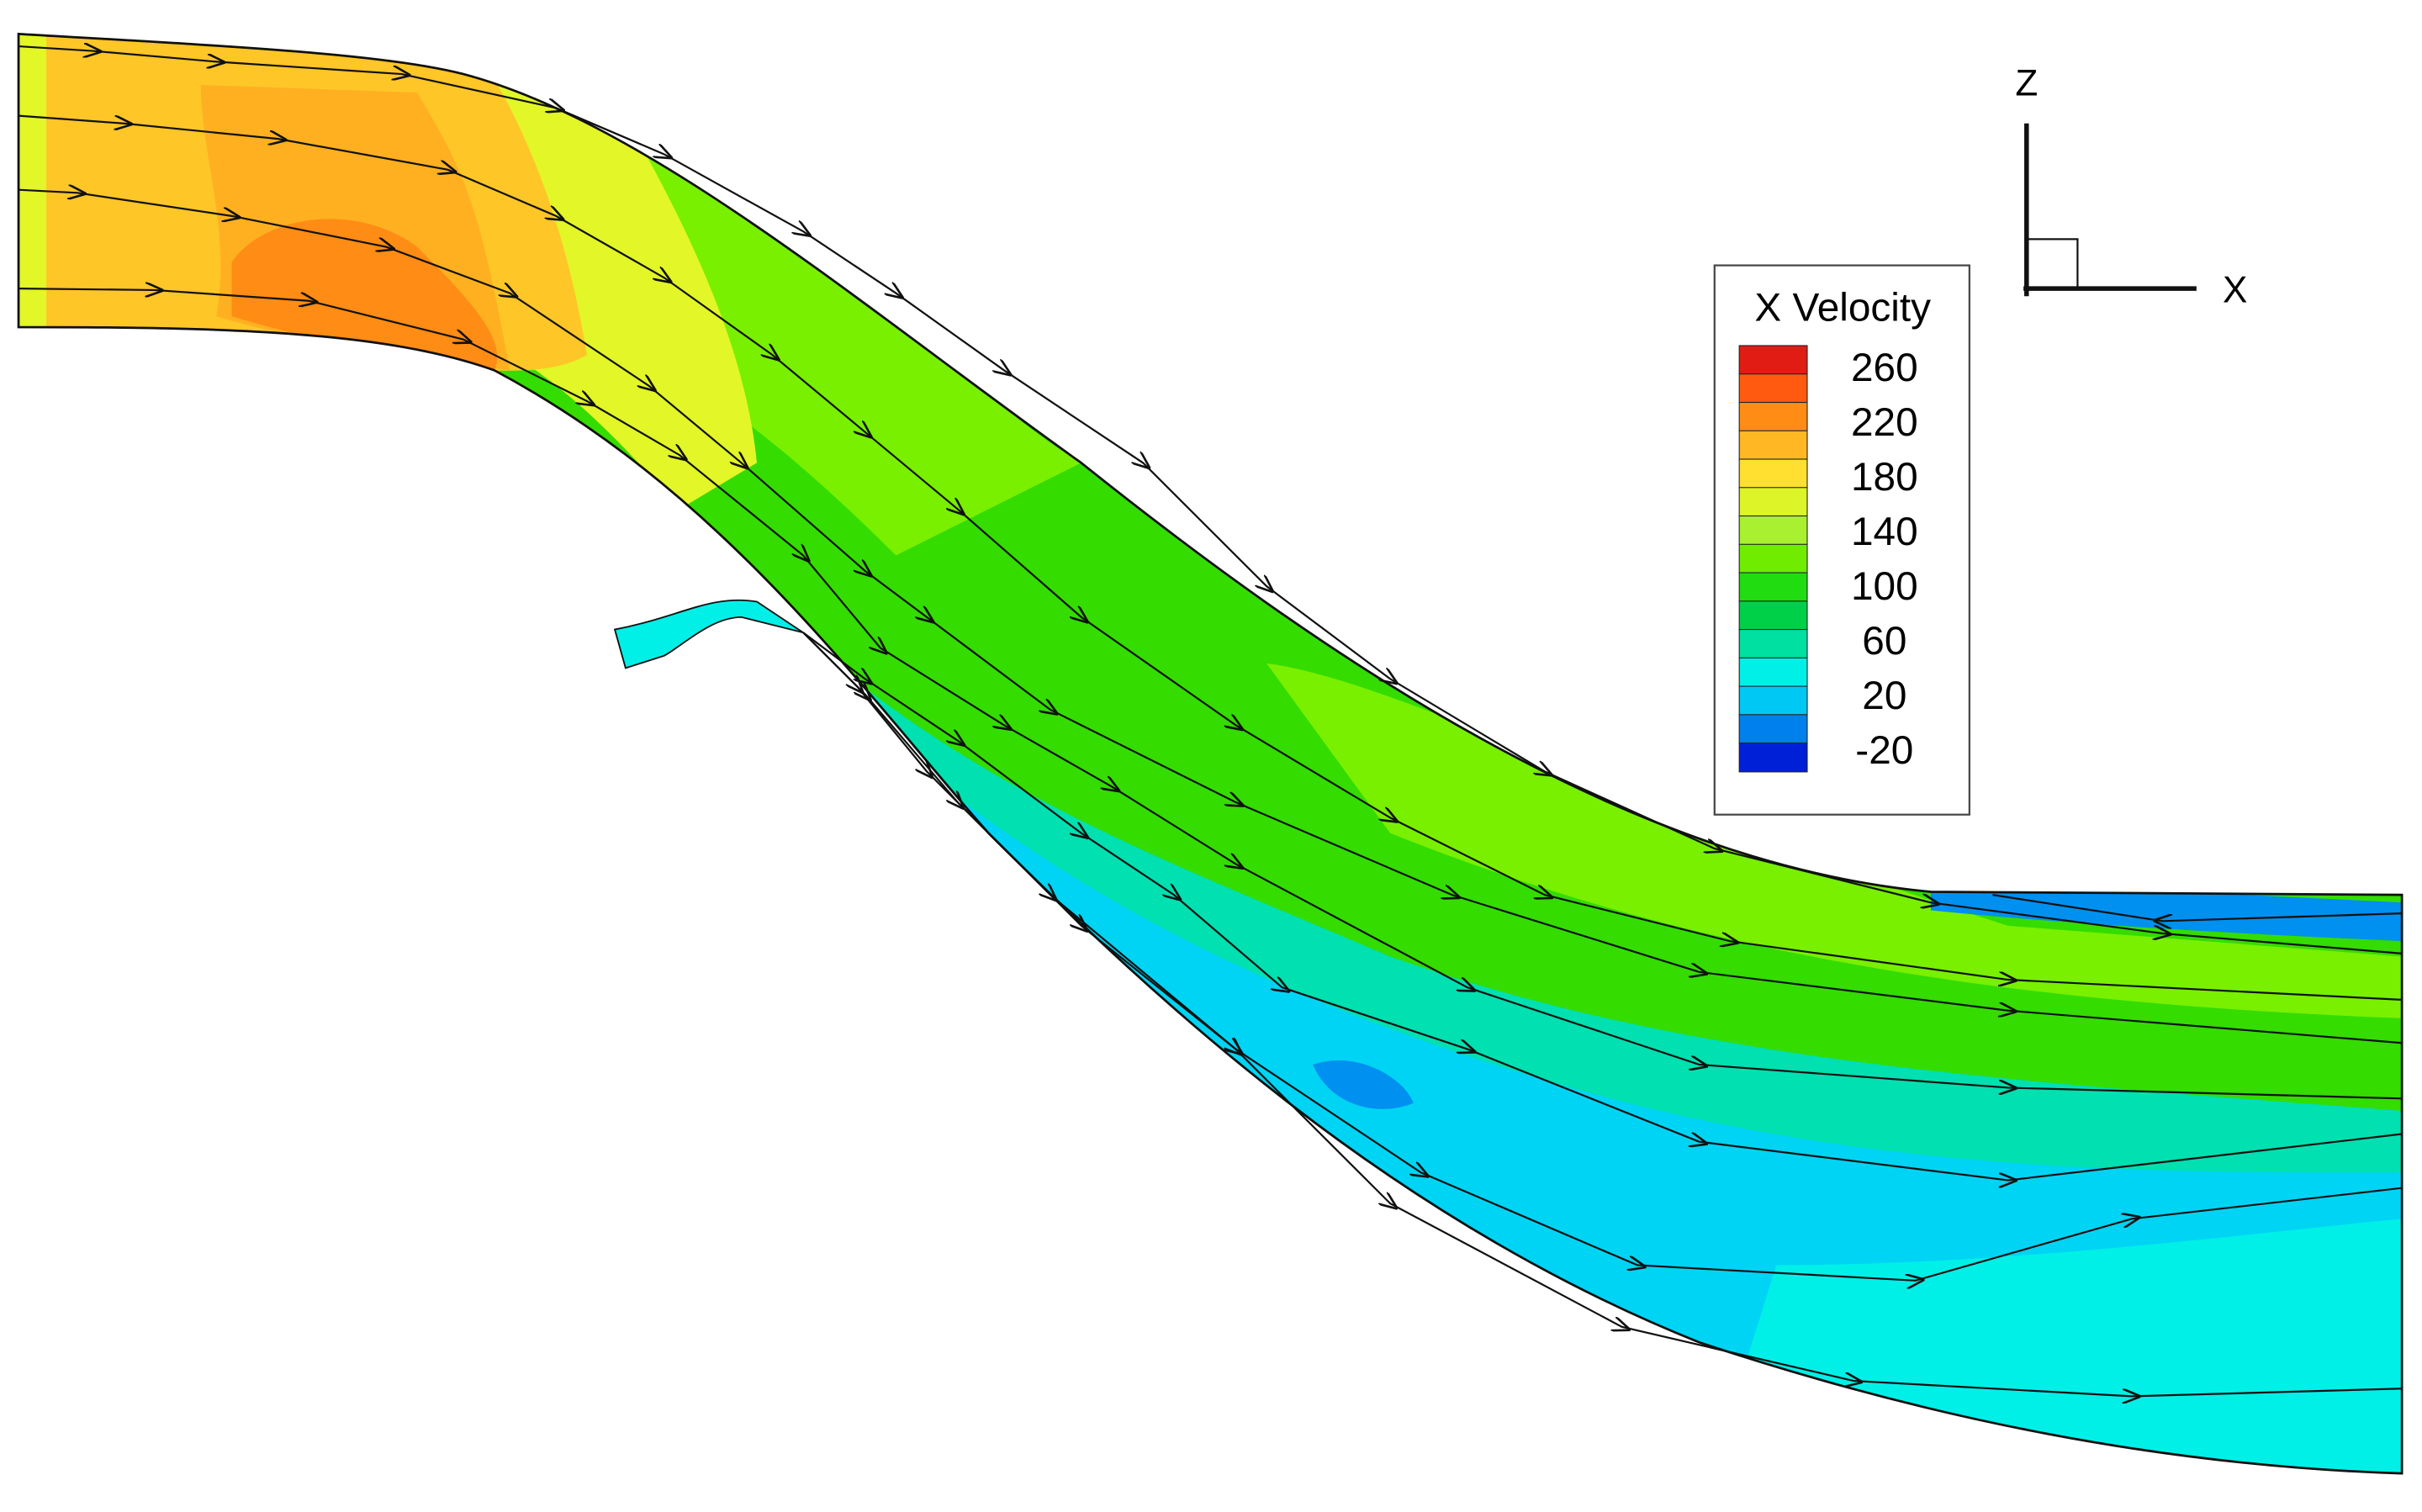  Describe the element at coordinates (1884, 696) in the screenshot. I see `colorbar-tick-label: 20` at that location.